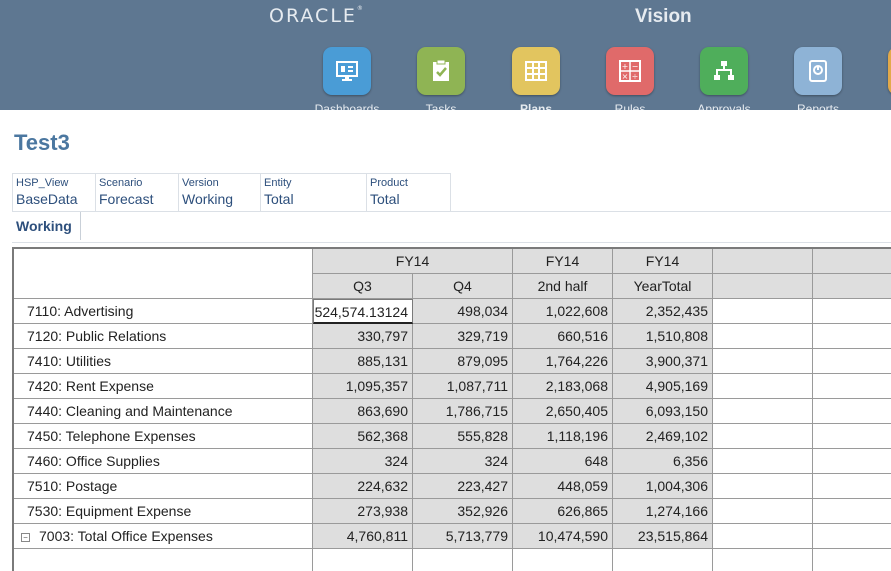  I want to click on pov-dimension-label: Version, so click(200, 183).